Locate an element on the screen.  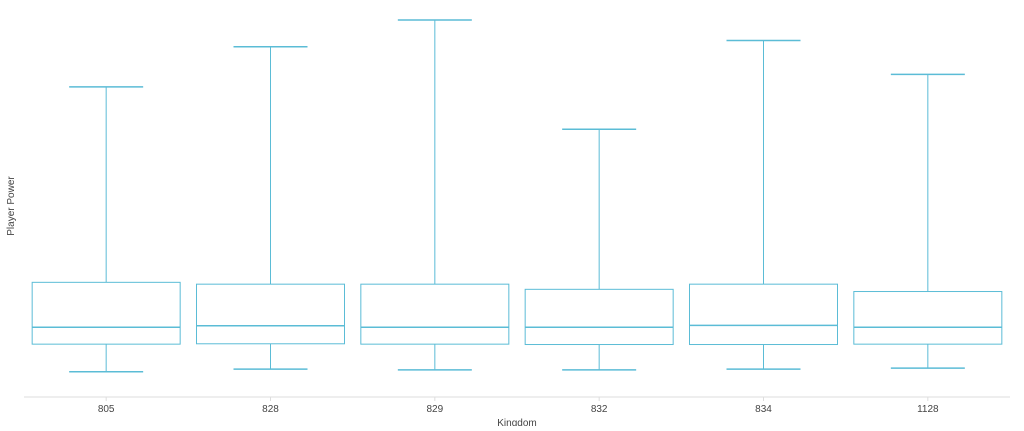
x-tick-label: 828 is located at coordinates (270, 409).